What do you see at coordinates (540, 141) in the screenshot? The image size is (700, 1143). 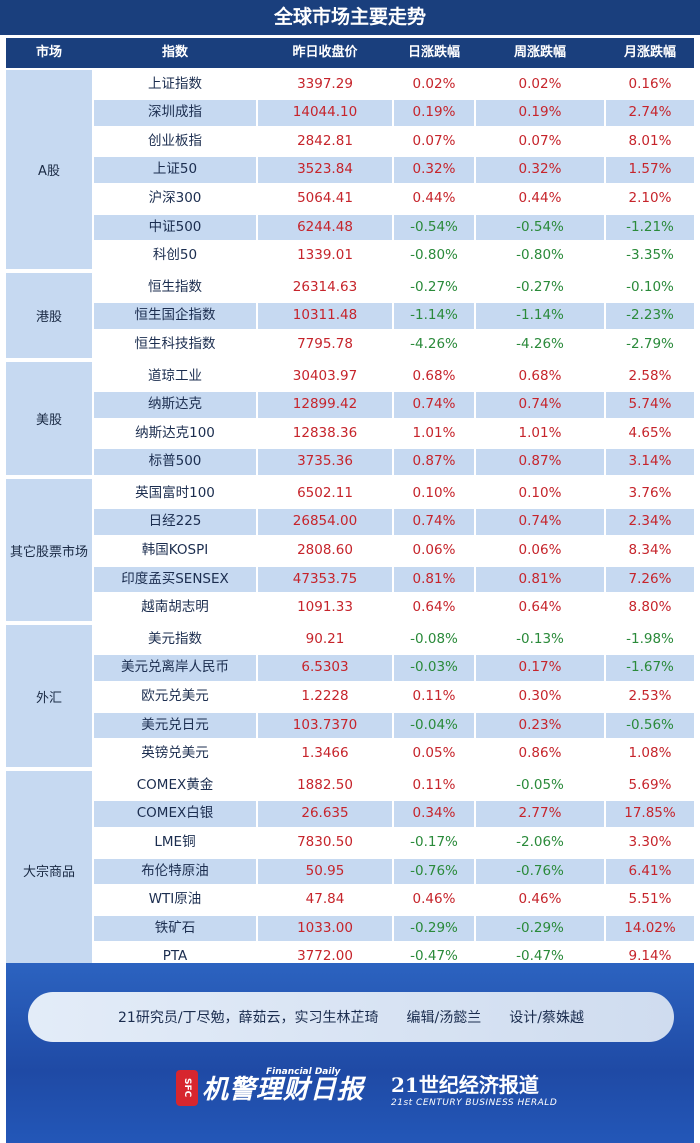 I see `cell-week: 0.07%` at bounding box center [540, 141].